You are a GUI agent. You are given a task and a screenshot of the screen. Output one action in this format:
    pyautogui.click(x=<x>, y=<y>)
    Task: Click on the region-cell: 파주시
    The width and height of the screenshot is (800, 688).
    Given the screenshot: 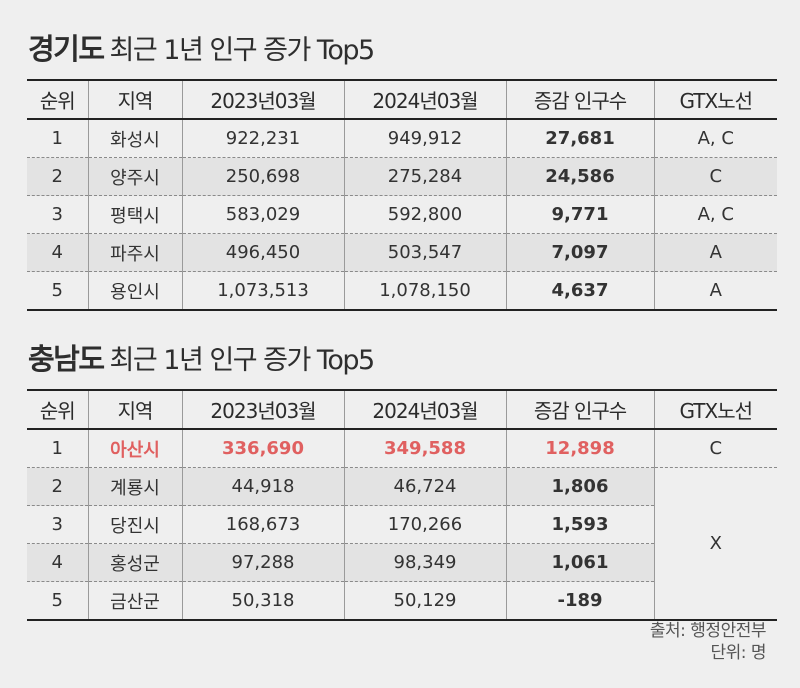 What is the action you would take?
    pyautogui.click(x=134, y=252)
    